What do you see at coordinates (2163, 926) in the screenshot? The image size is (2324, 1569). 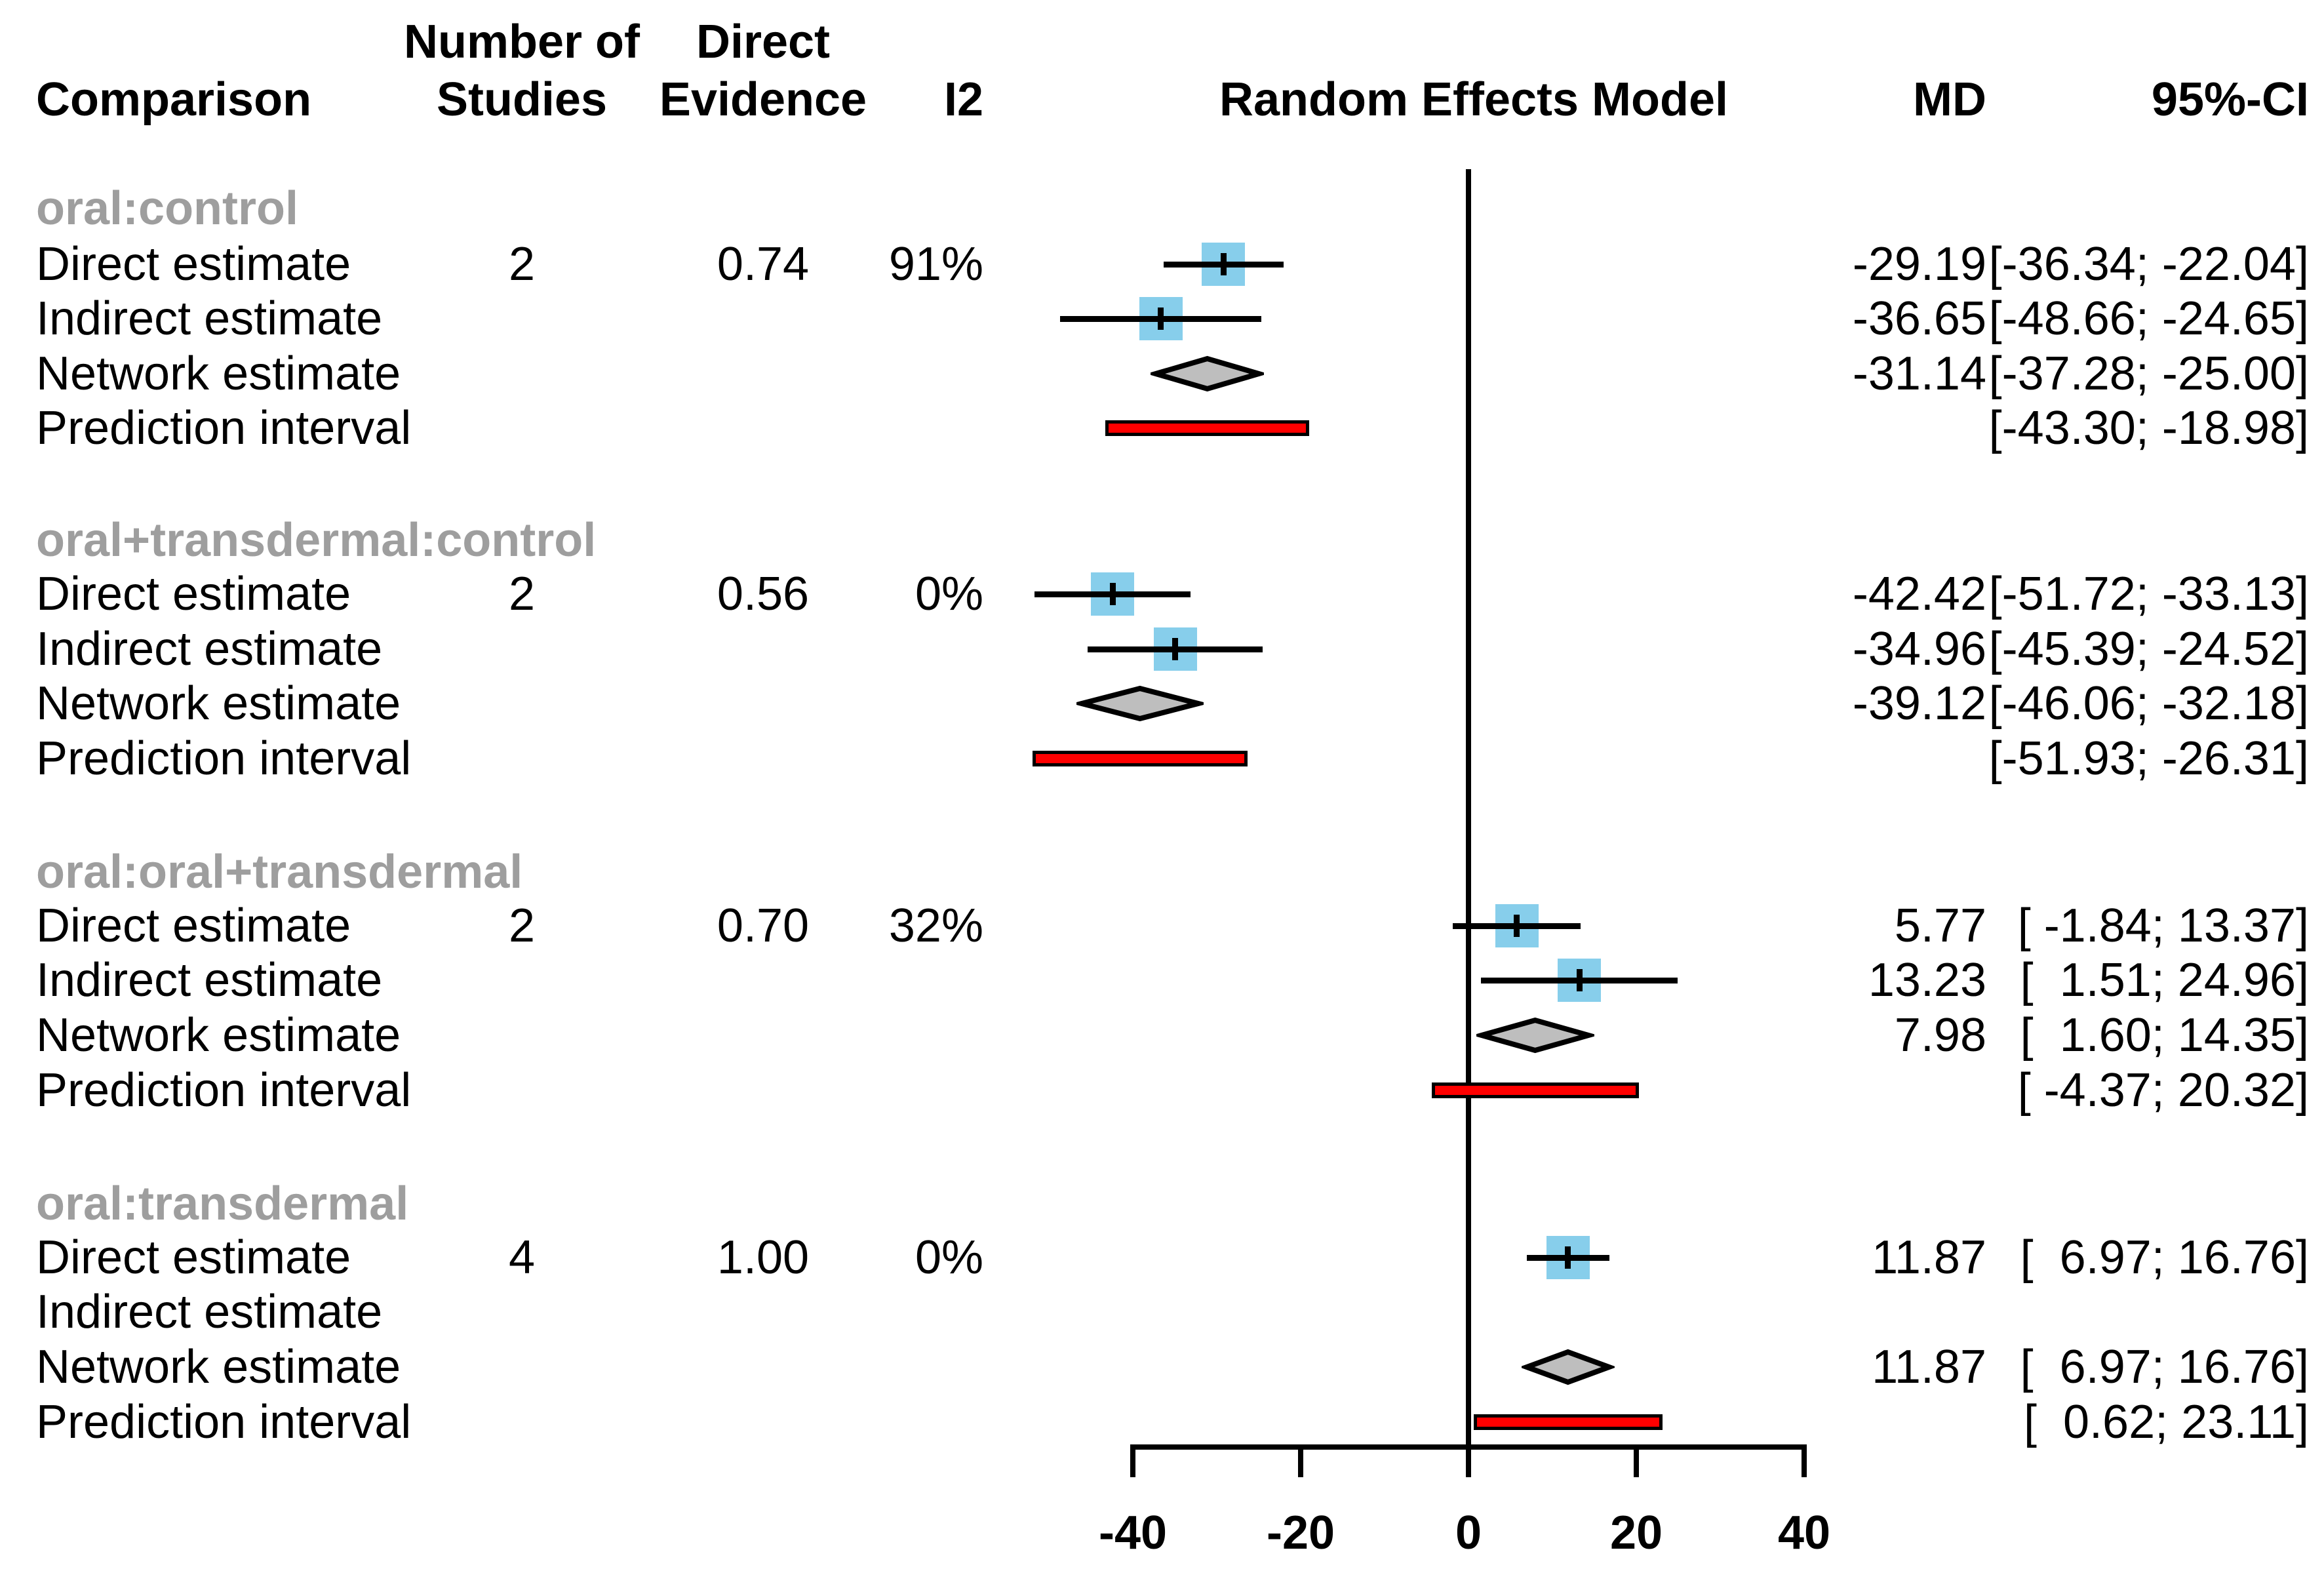 I see `ci-value: [ -1.84; 13.37]` at bounding box center [2163, 926].